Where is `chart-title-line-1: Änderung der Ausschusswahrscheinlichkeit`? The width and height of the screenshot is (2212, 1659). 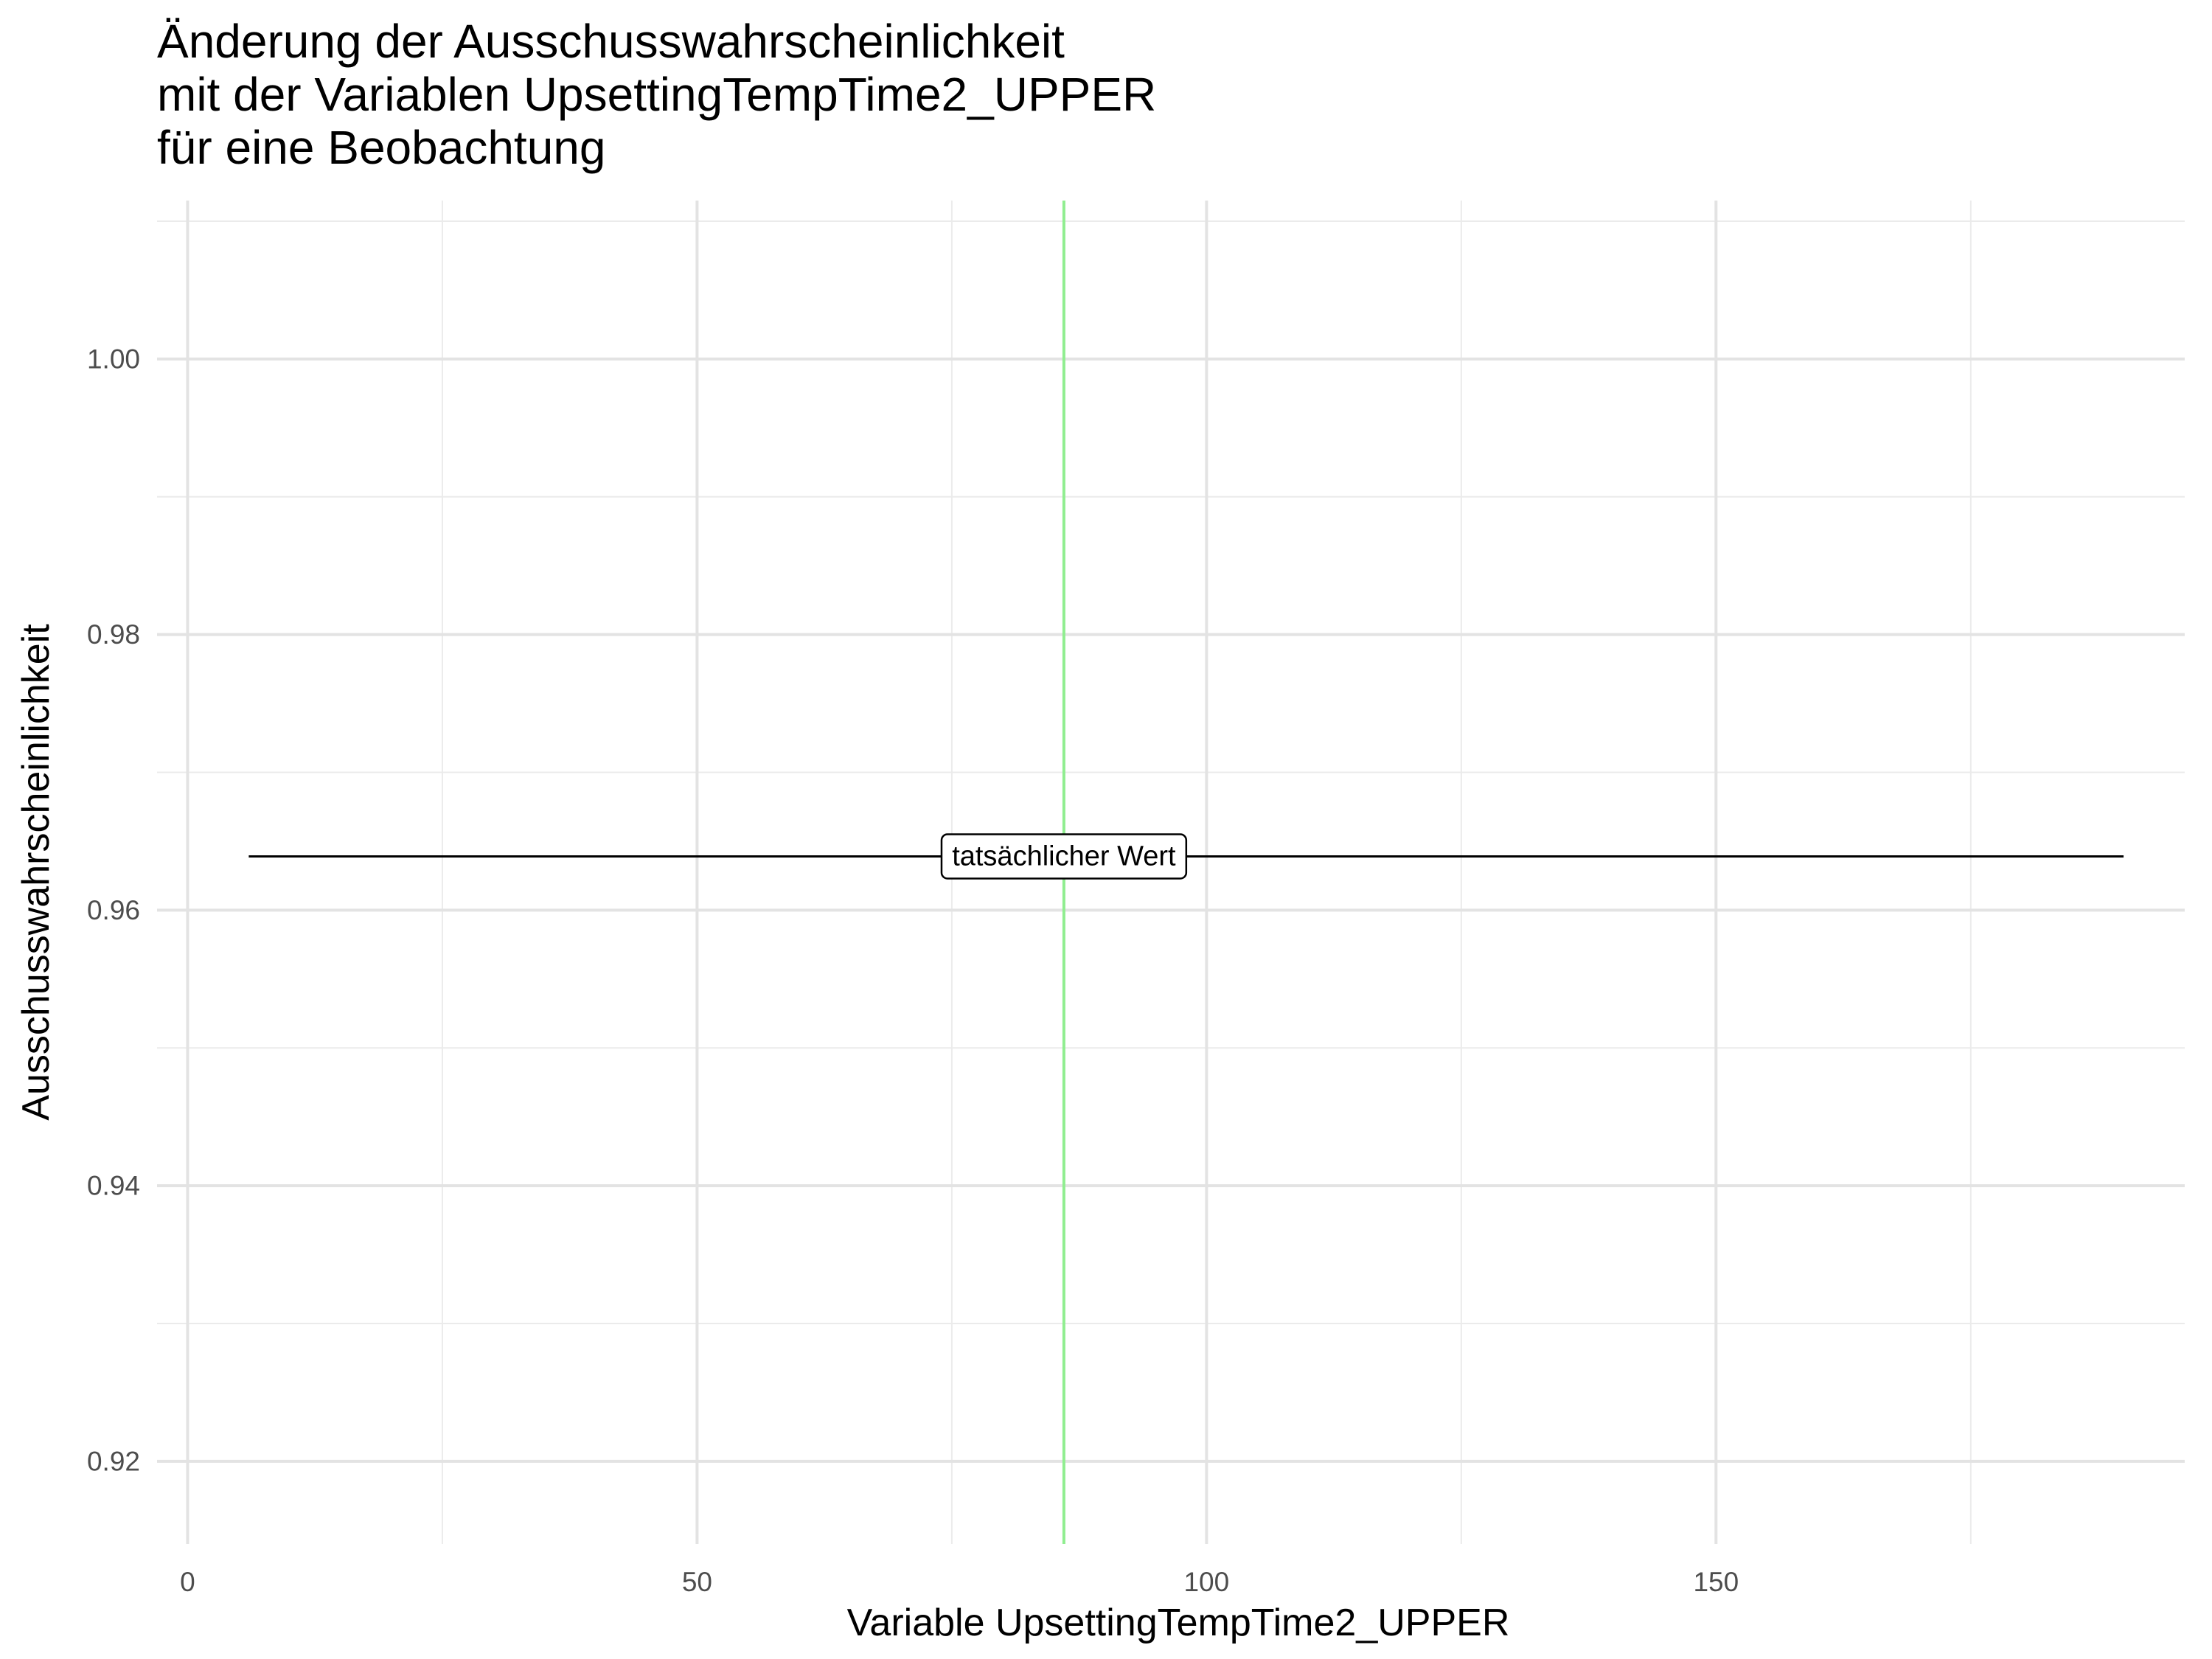
chart-title-line-1: Änderung der Ausschusswahrscheinlichkeit is located at coordinates (611, 41).